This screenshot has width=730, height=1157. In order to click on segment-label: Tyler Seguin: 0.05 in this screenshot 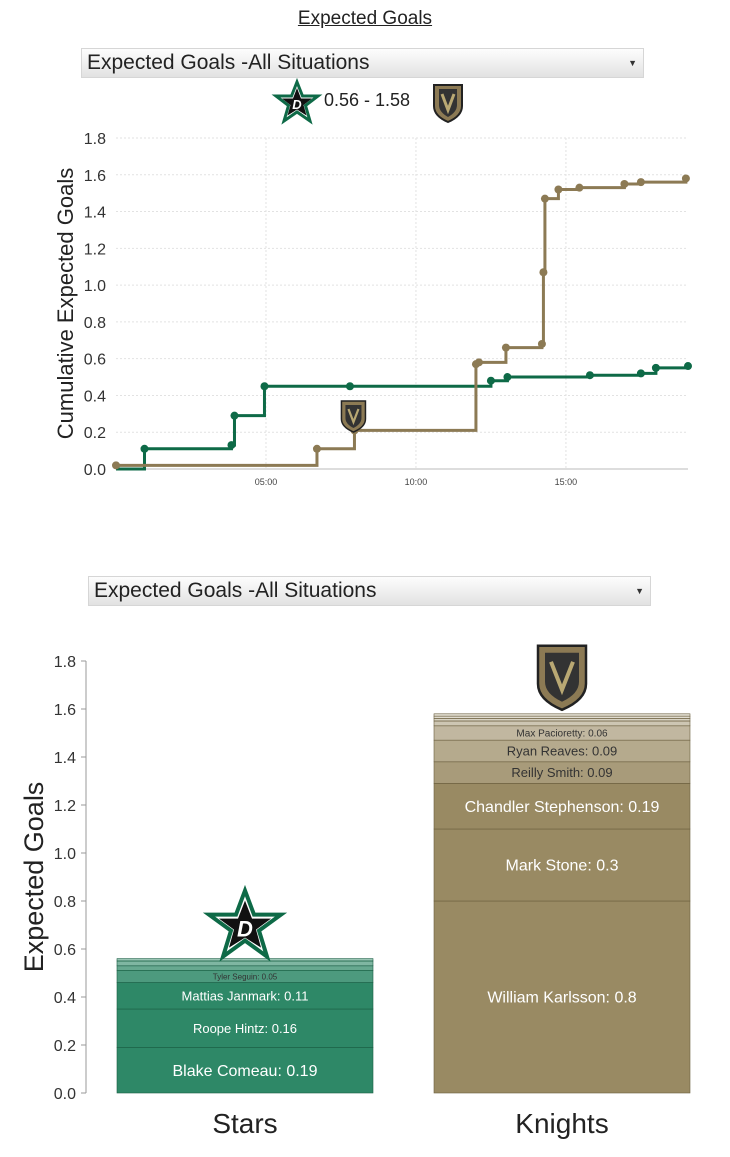, I will do `click(245, 976)`.